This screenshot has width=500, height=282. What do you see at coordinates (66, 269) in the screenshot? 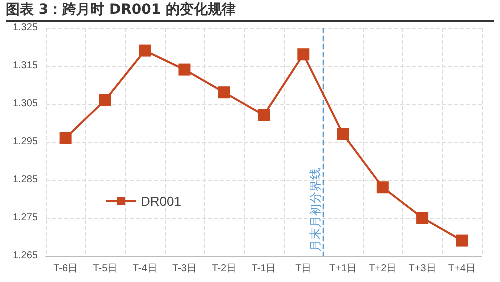
I see `x-tick-label: T-6日` at bounding box center [66, 269].